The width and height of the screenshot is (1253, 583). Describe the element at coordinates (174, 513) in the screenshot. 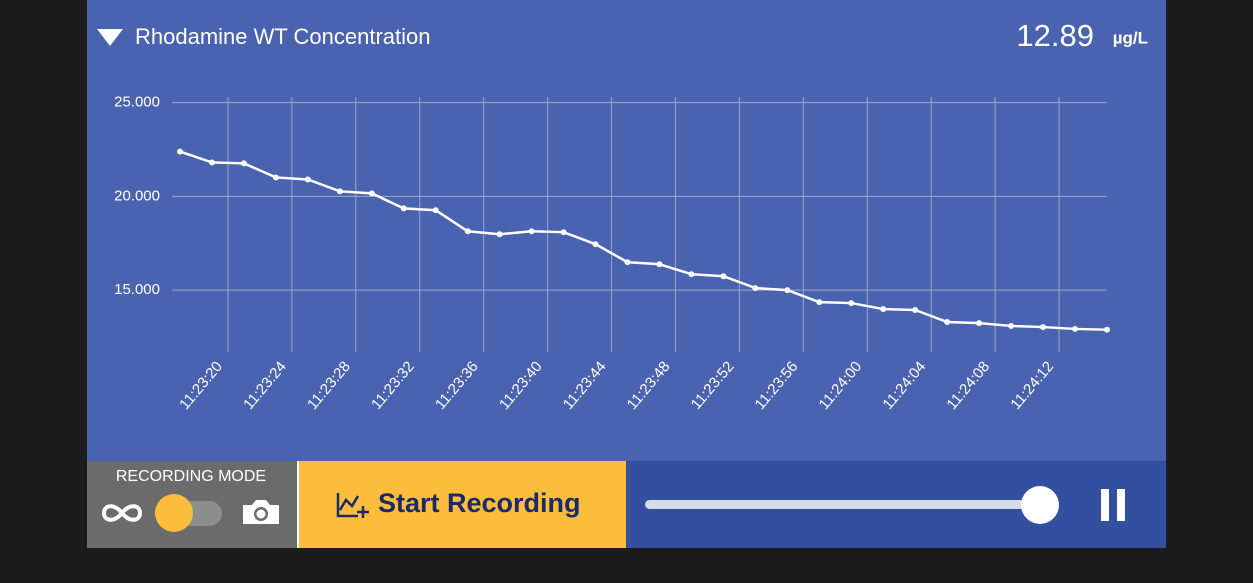

I see `mode-switch-knob` at that location.